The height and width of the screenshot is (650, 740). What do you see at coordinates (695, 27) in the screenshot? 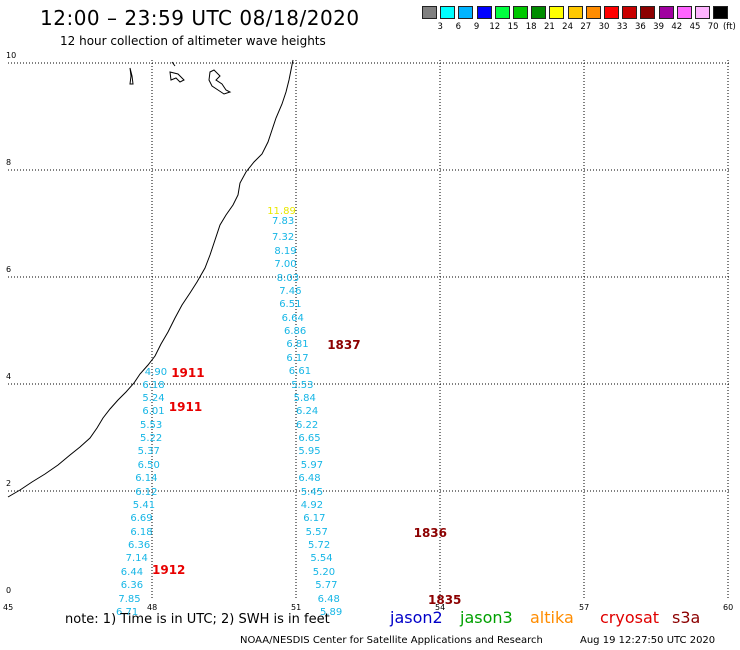
I see `color-scale-label: 45` at bounding box center [695, 27].